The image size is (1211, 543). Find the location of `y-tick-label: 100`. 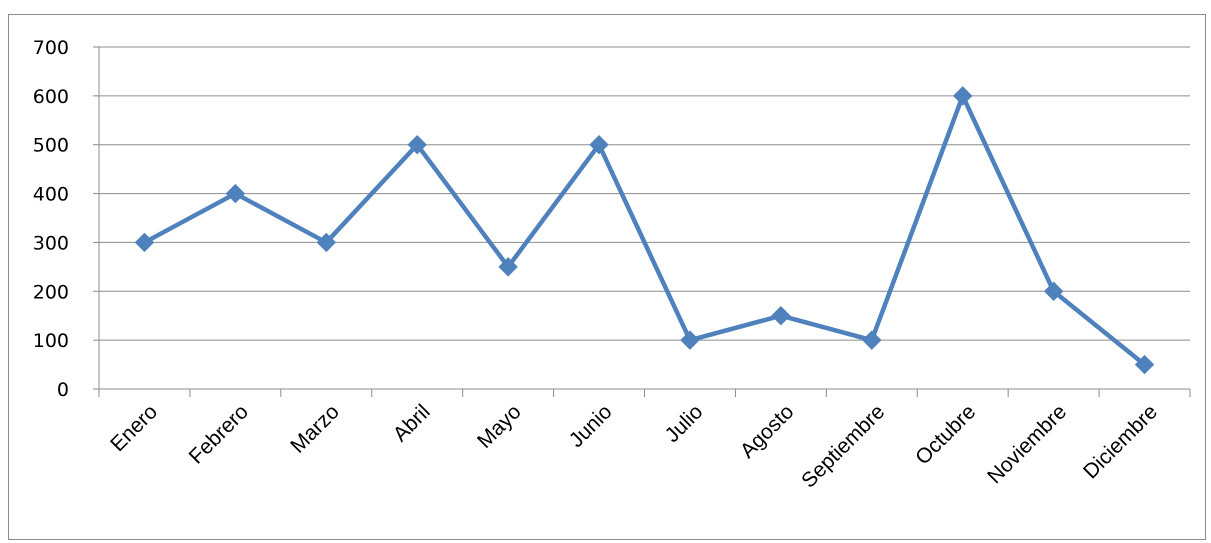

y-tick-label: 100 is located at coordinates (51, 341).